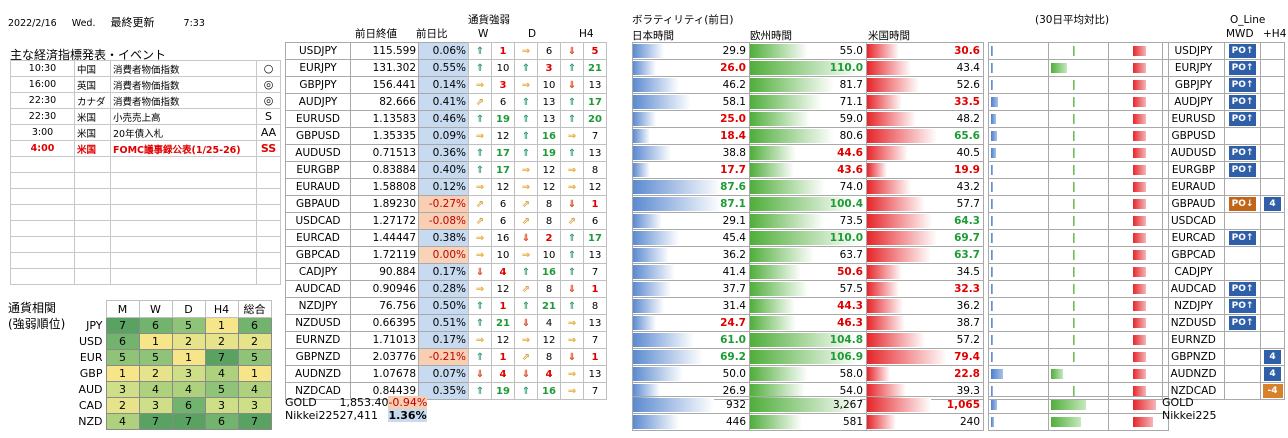 The height and width of the screenshot is (438, 1288). I want to click on vol-us: 38.7, so click(925, 323).